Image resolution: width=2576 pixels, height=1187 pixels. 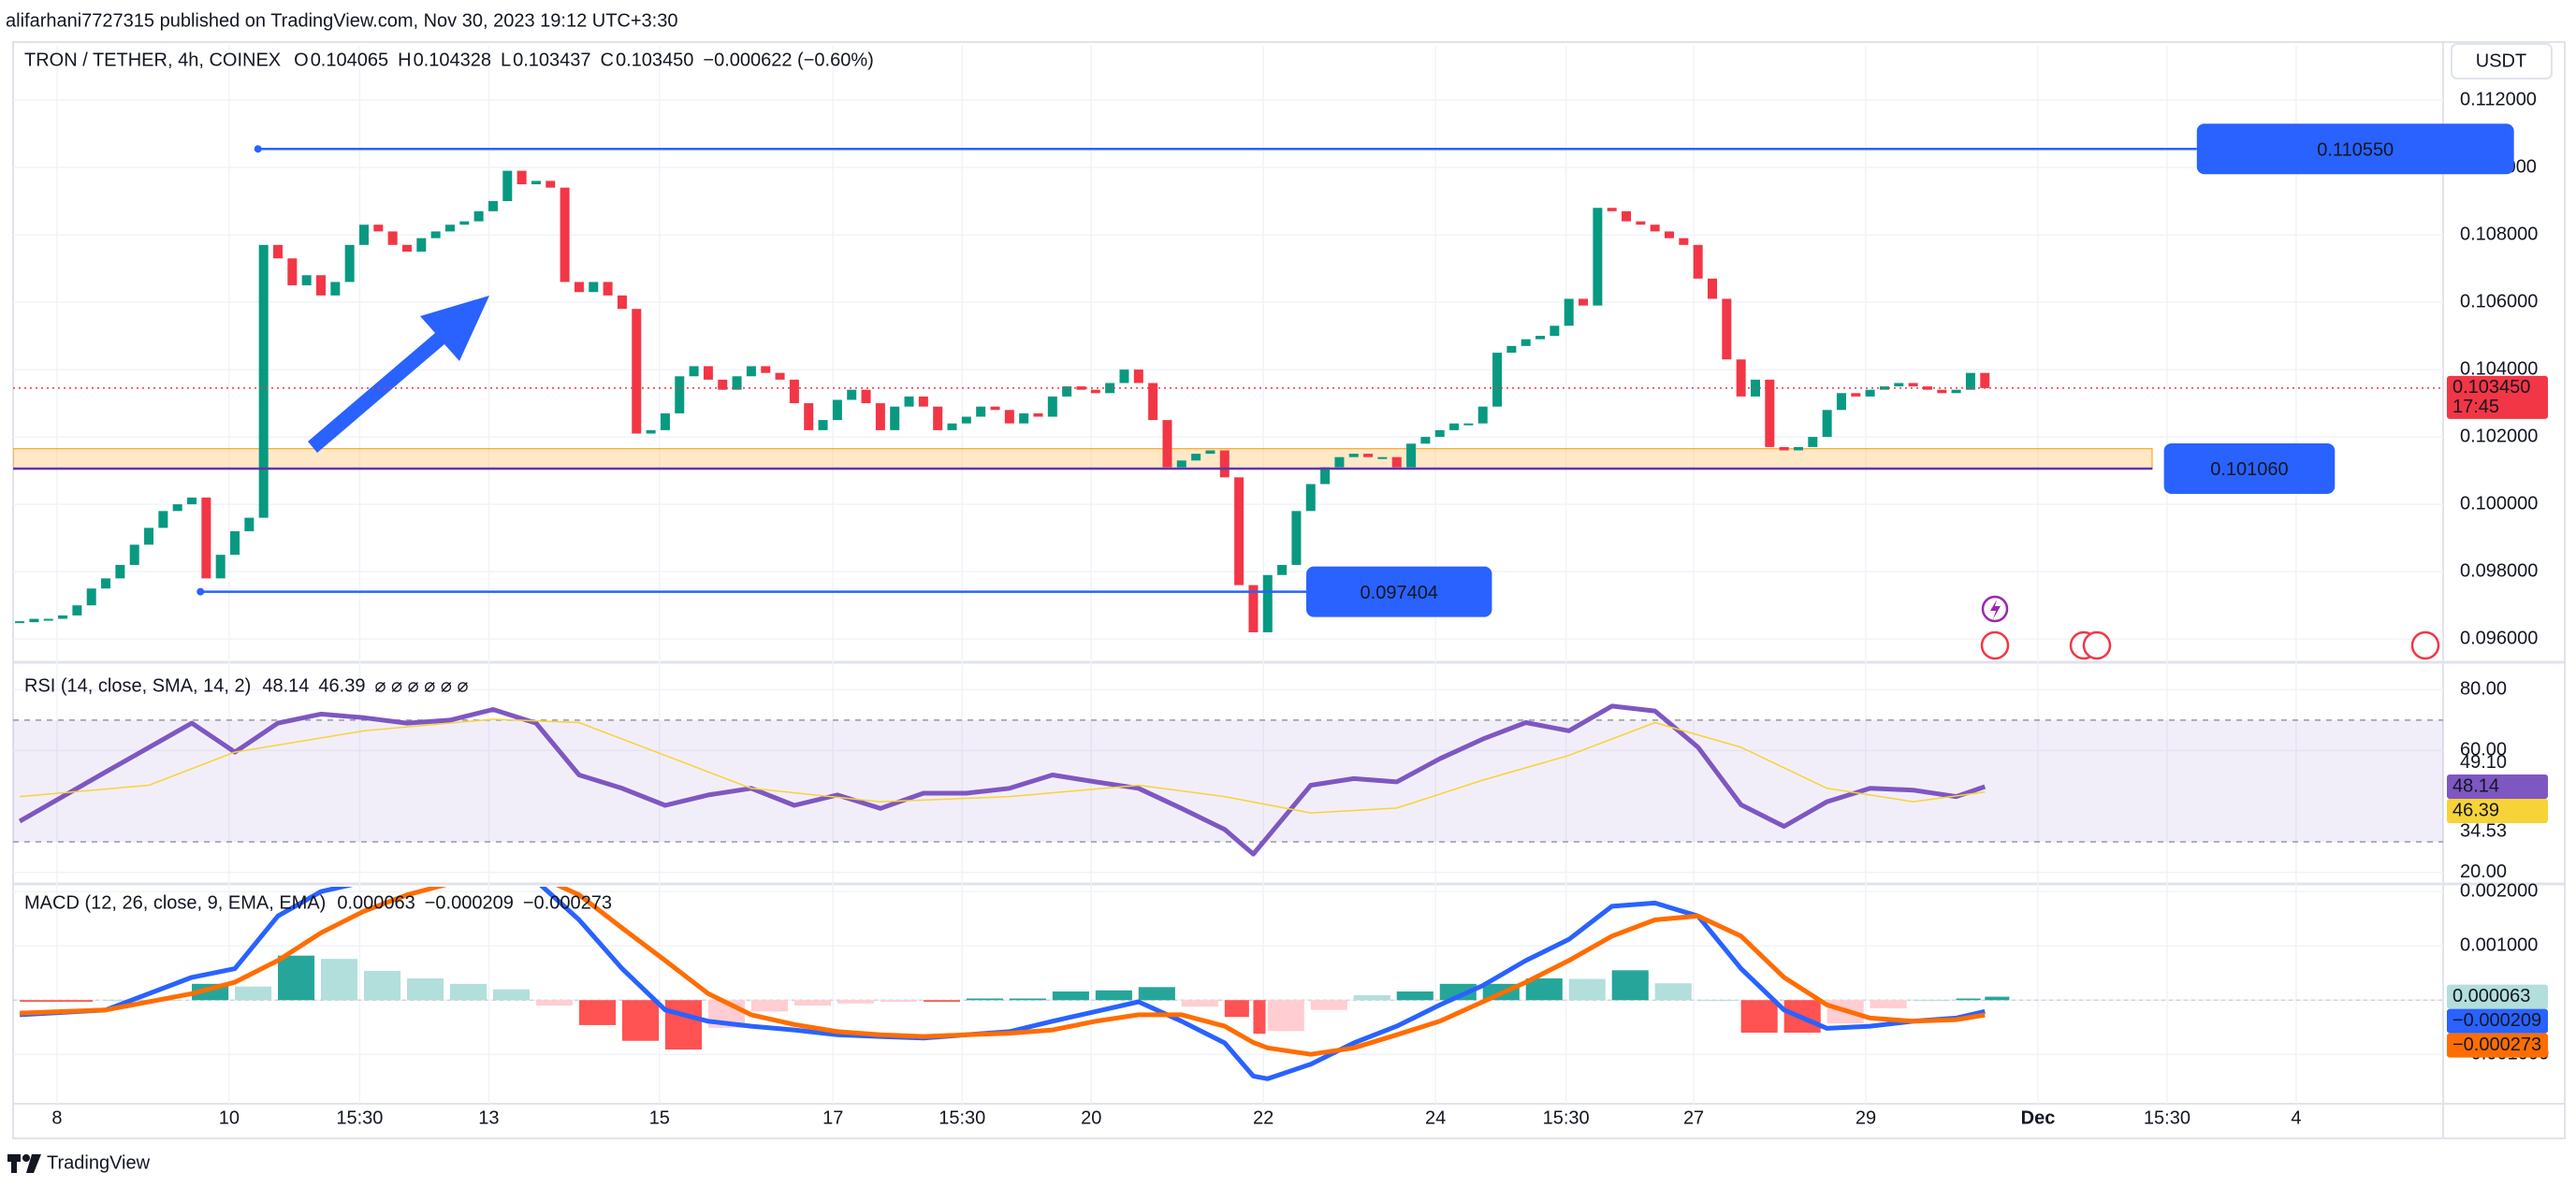 What do you see at coordinates (2499, 436) in the screenshot?
I see `y-tick-label: 0.102000` at bounding box center [2499, 436].